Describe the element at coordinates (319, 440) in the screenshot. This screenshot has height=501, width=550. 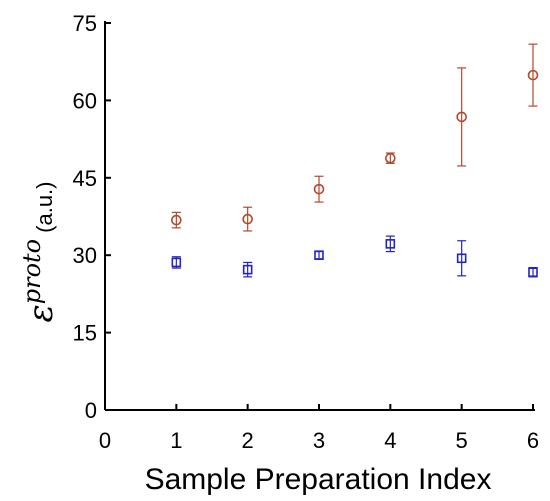
I see `x-tick-label: 3` at that location.